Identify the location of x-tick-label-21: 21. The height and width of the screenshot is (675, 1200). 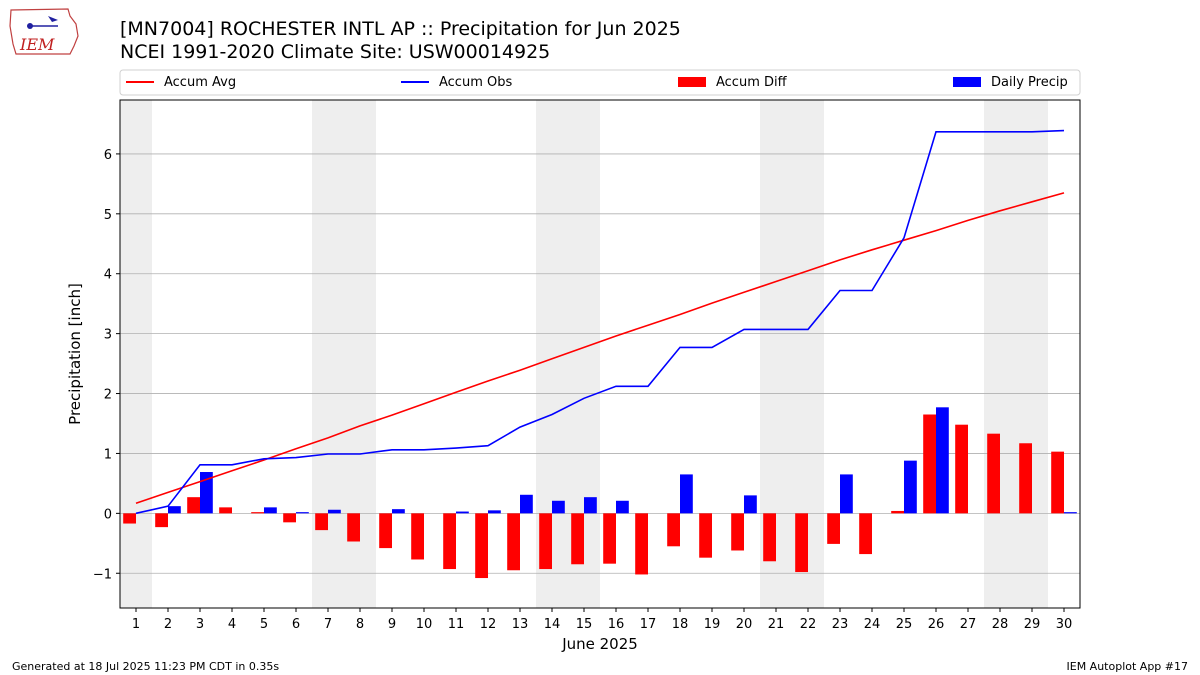
(776, 624).